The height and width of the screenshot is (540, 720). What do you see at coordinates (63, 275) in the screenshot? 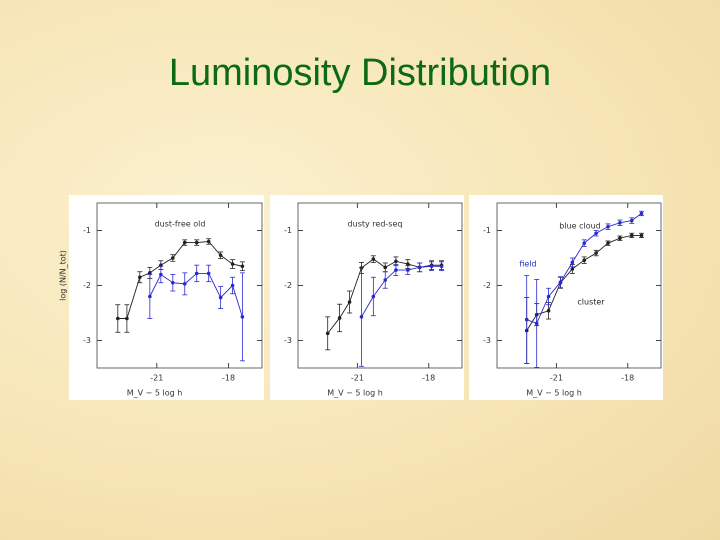
I see `y-axis-label: log (N/N_tot)` at bounding box center [63, 275].